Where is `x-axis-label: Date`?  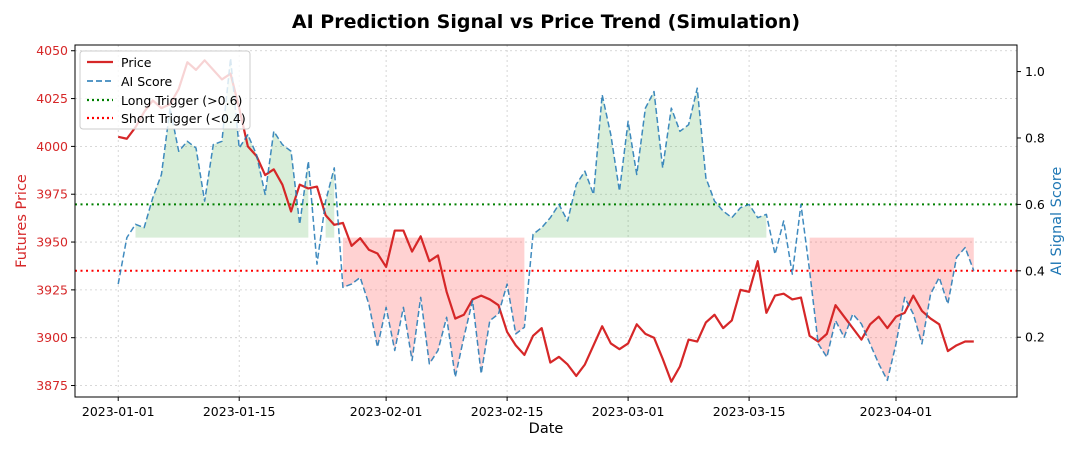
x-axis-label: Date is located at coordinates (546, 429).